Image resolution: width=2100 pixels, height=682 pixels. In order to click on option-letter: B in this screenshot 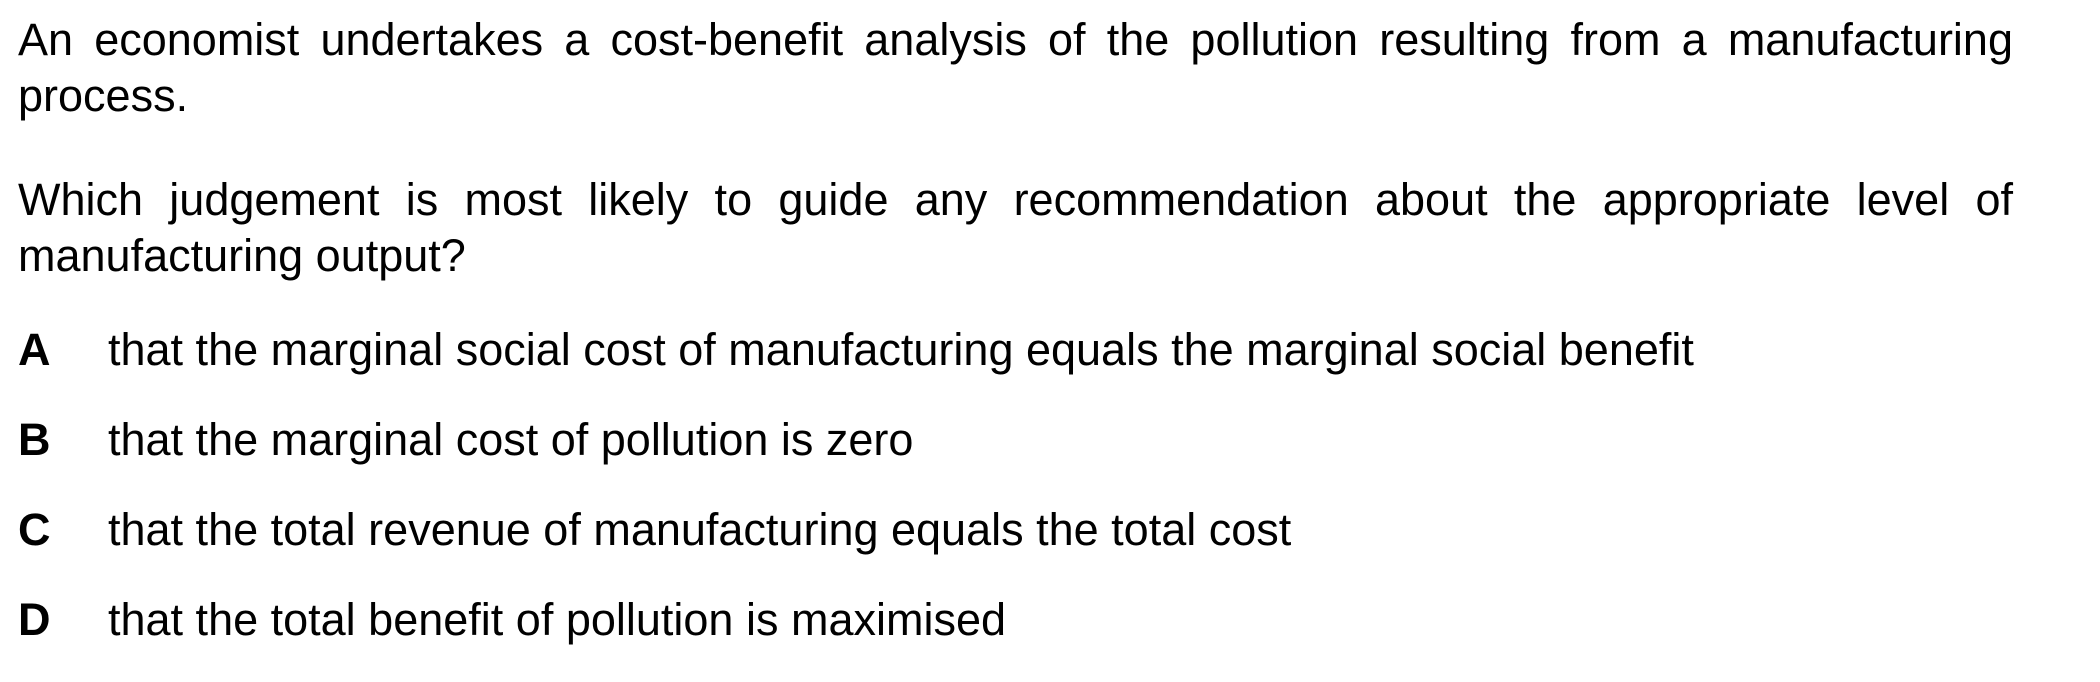, I will do `click(34, 439)`.